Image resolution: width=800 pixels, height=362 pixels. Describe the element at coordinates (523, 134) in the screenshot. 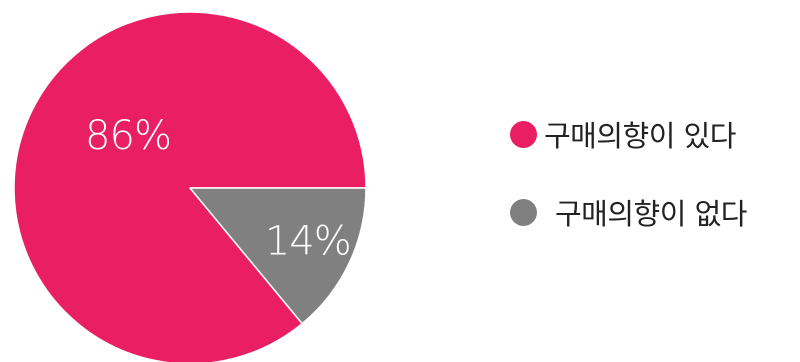

I see `legend-swatch-yes-icon` at that location.